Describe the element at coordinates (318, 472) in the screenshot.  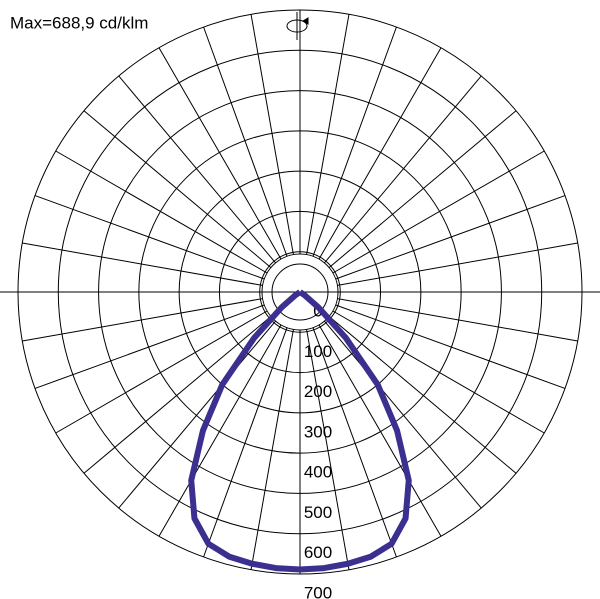
I see `r-tick-label: 400` at that location.